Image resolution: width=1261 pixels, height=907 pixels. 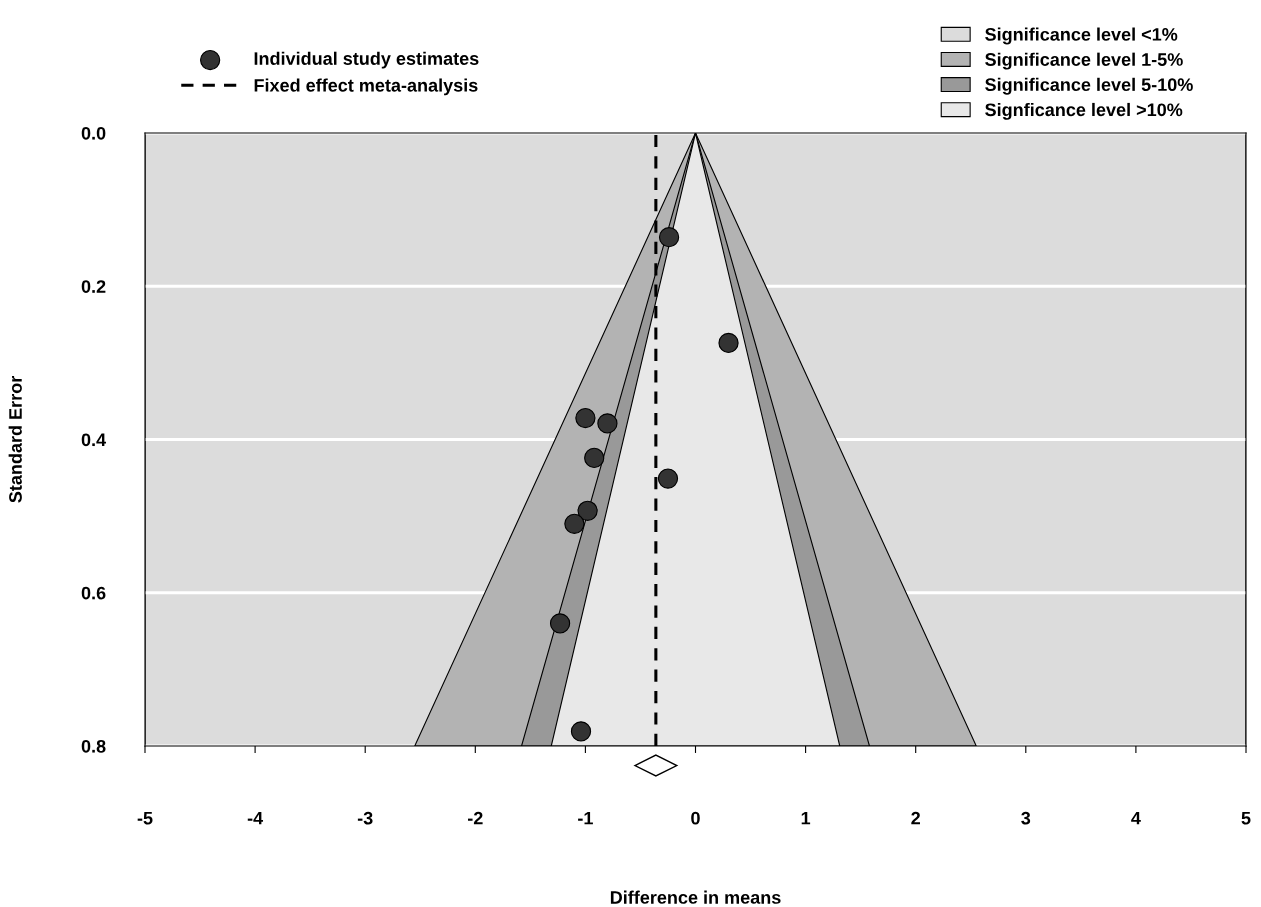 What do you see at coordinates (366, 87) in the screenshot?
I see `legend-label: Fixed effect meta-analysis` at bounding box center [366, 87].